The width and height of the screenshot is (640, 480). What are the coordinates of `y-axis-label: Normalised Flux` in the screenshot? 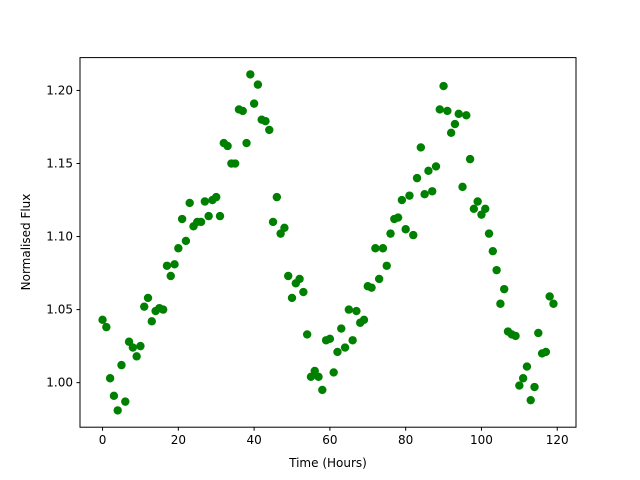 It's located at (26, 242).